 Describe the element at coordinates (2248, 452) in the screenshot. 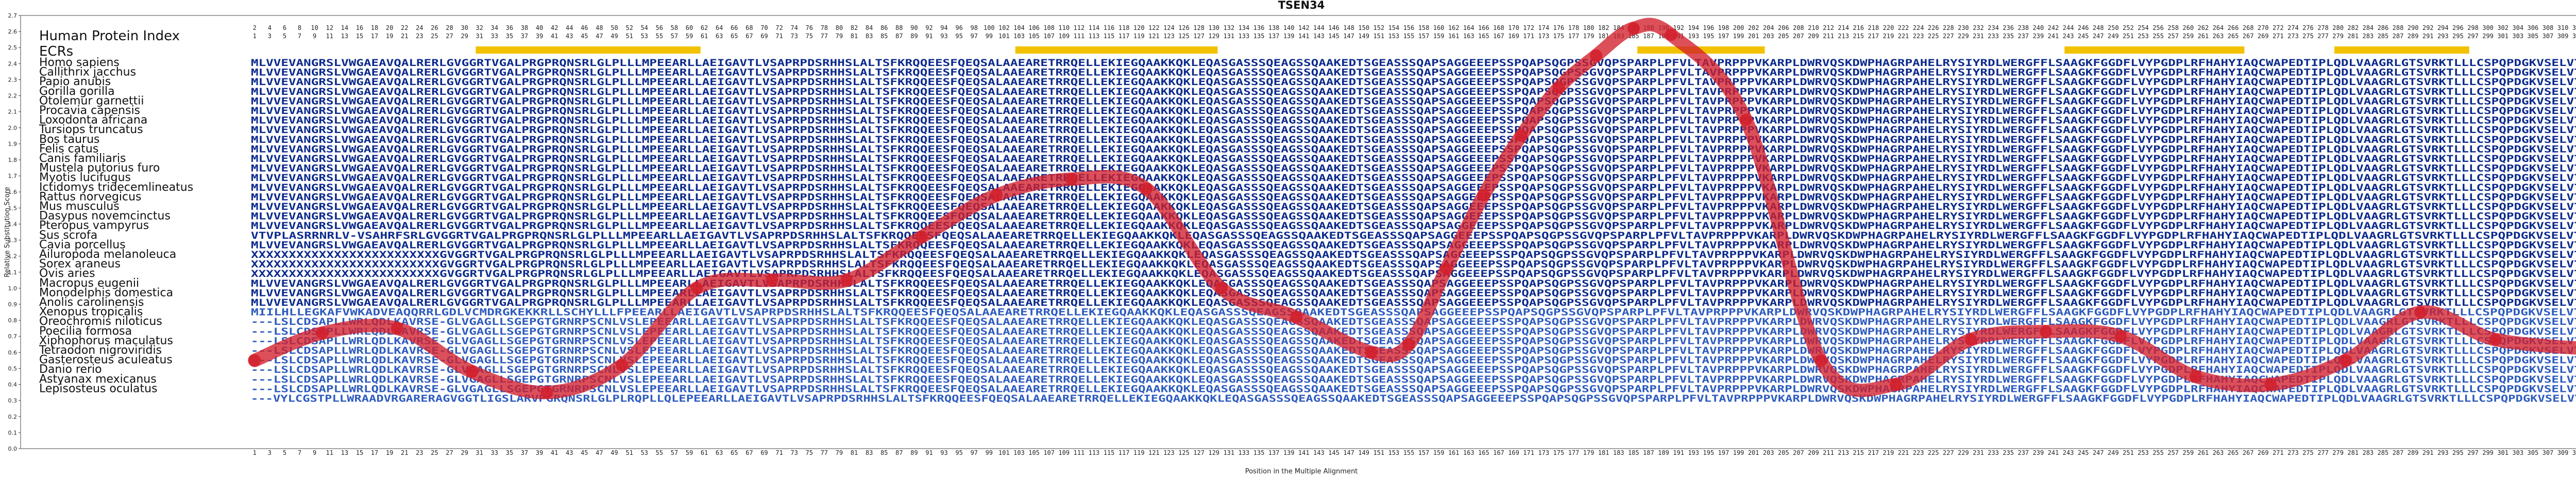

I see `x-tick-label: 267` at that location.